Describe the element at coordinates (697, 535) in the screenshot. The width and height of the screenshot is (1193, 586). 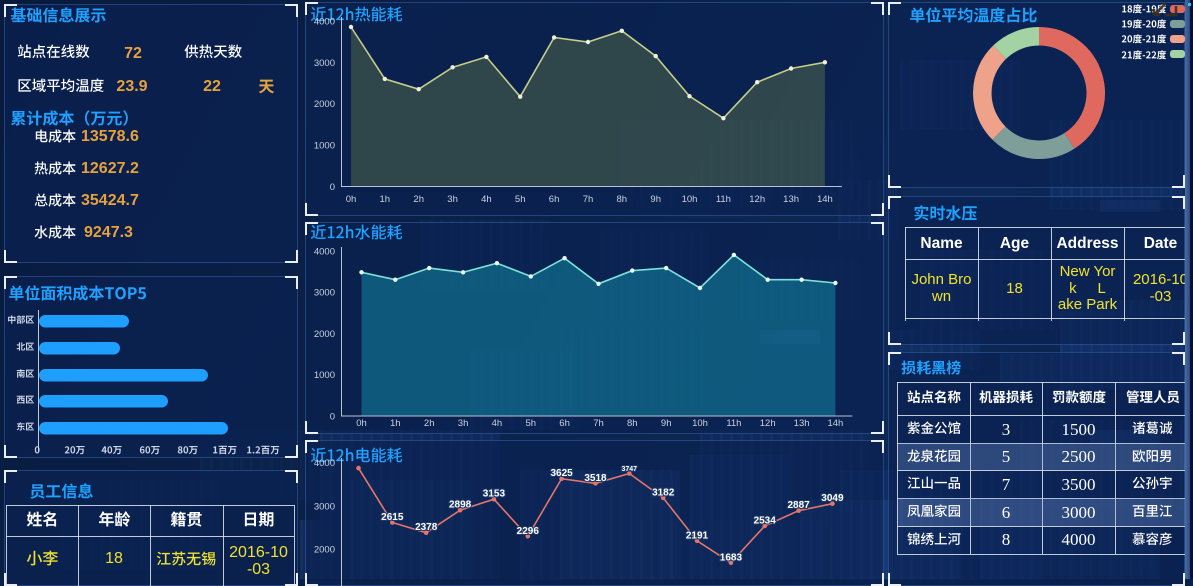
I see `svg-text: 2191` at that location.